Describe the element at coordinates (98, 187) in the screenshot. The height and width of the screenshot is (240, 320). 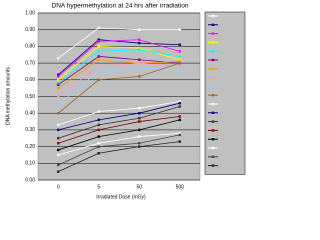
I see `x-tick-label: 5` at that location.